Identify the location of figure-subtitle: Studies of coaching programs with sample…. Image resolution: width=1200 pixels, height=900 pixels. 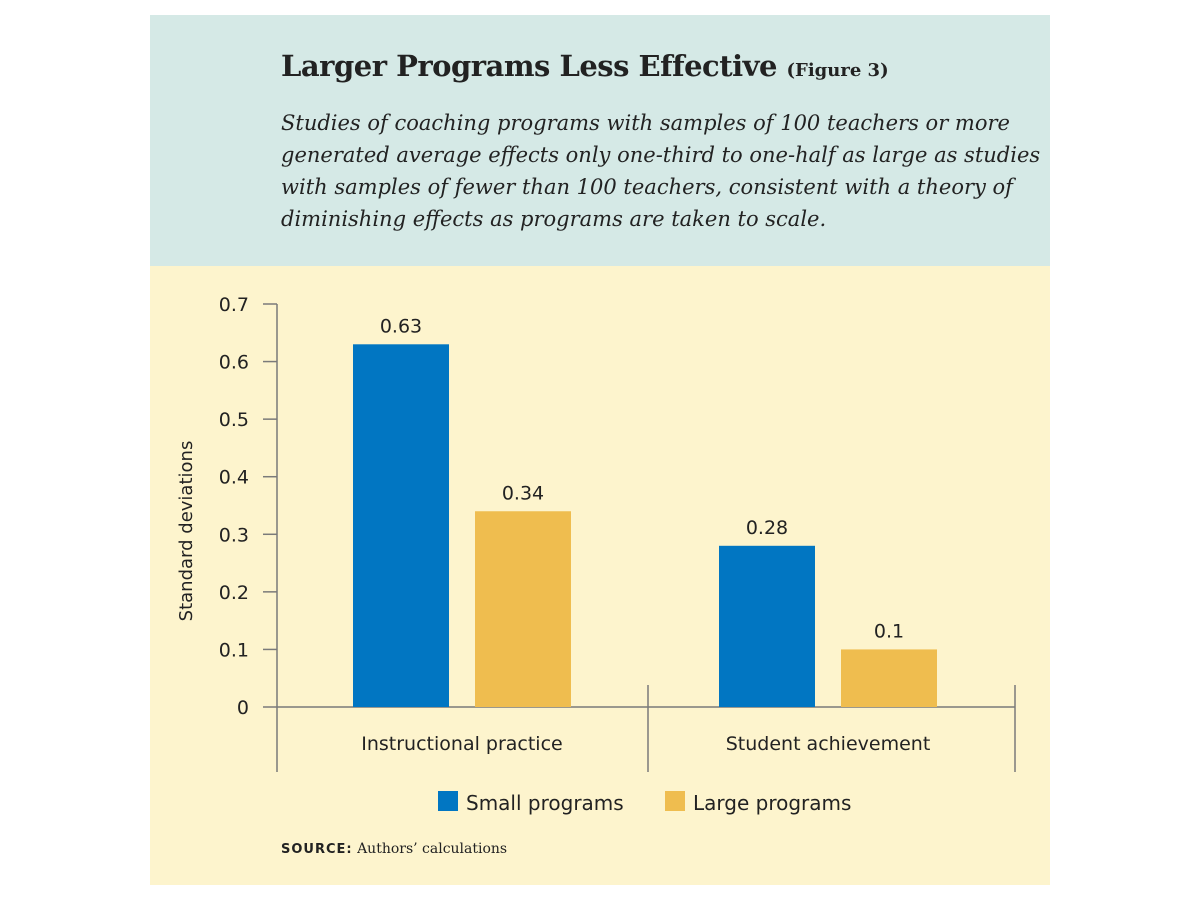
(661, 171).